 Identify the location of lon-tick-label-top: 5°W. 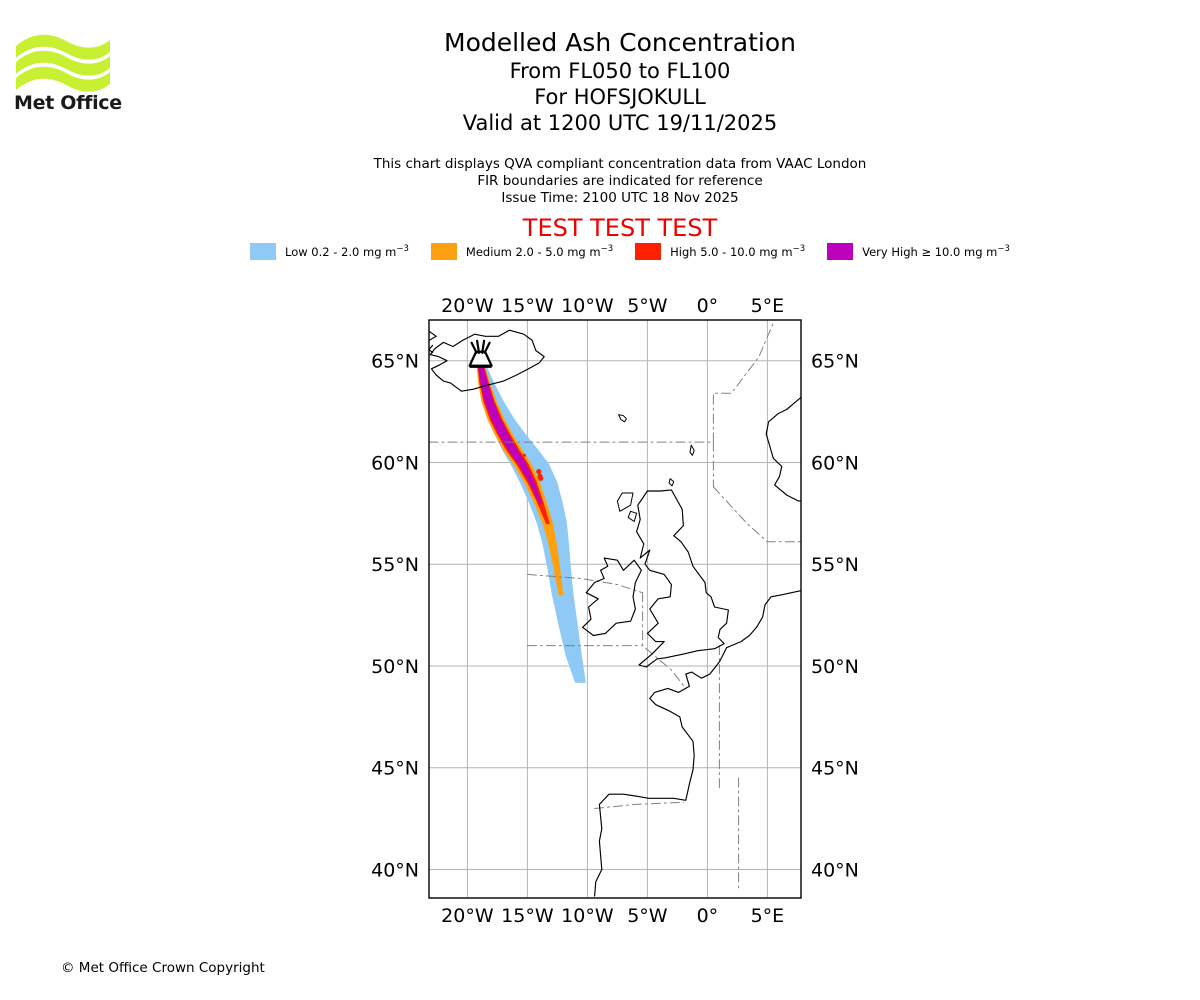
(647, 306).